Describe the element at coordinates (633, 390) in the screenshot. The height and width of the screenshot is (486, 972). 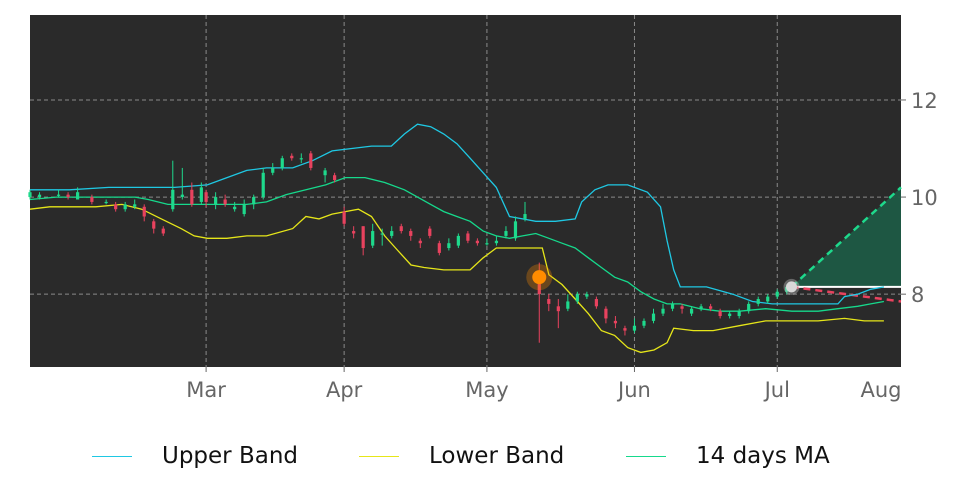
I see `x-tick-label: Jun` at that location.